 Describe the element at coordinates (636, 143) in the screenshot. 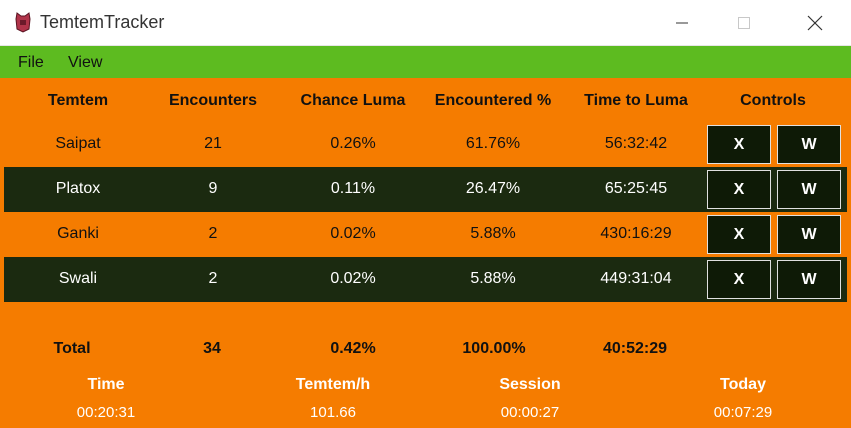

I see `time-to-luma-value: 56:32:42` at that location.